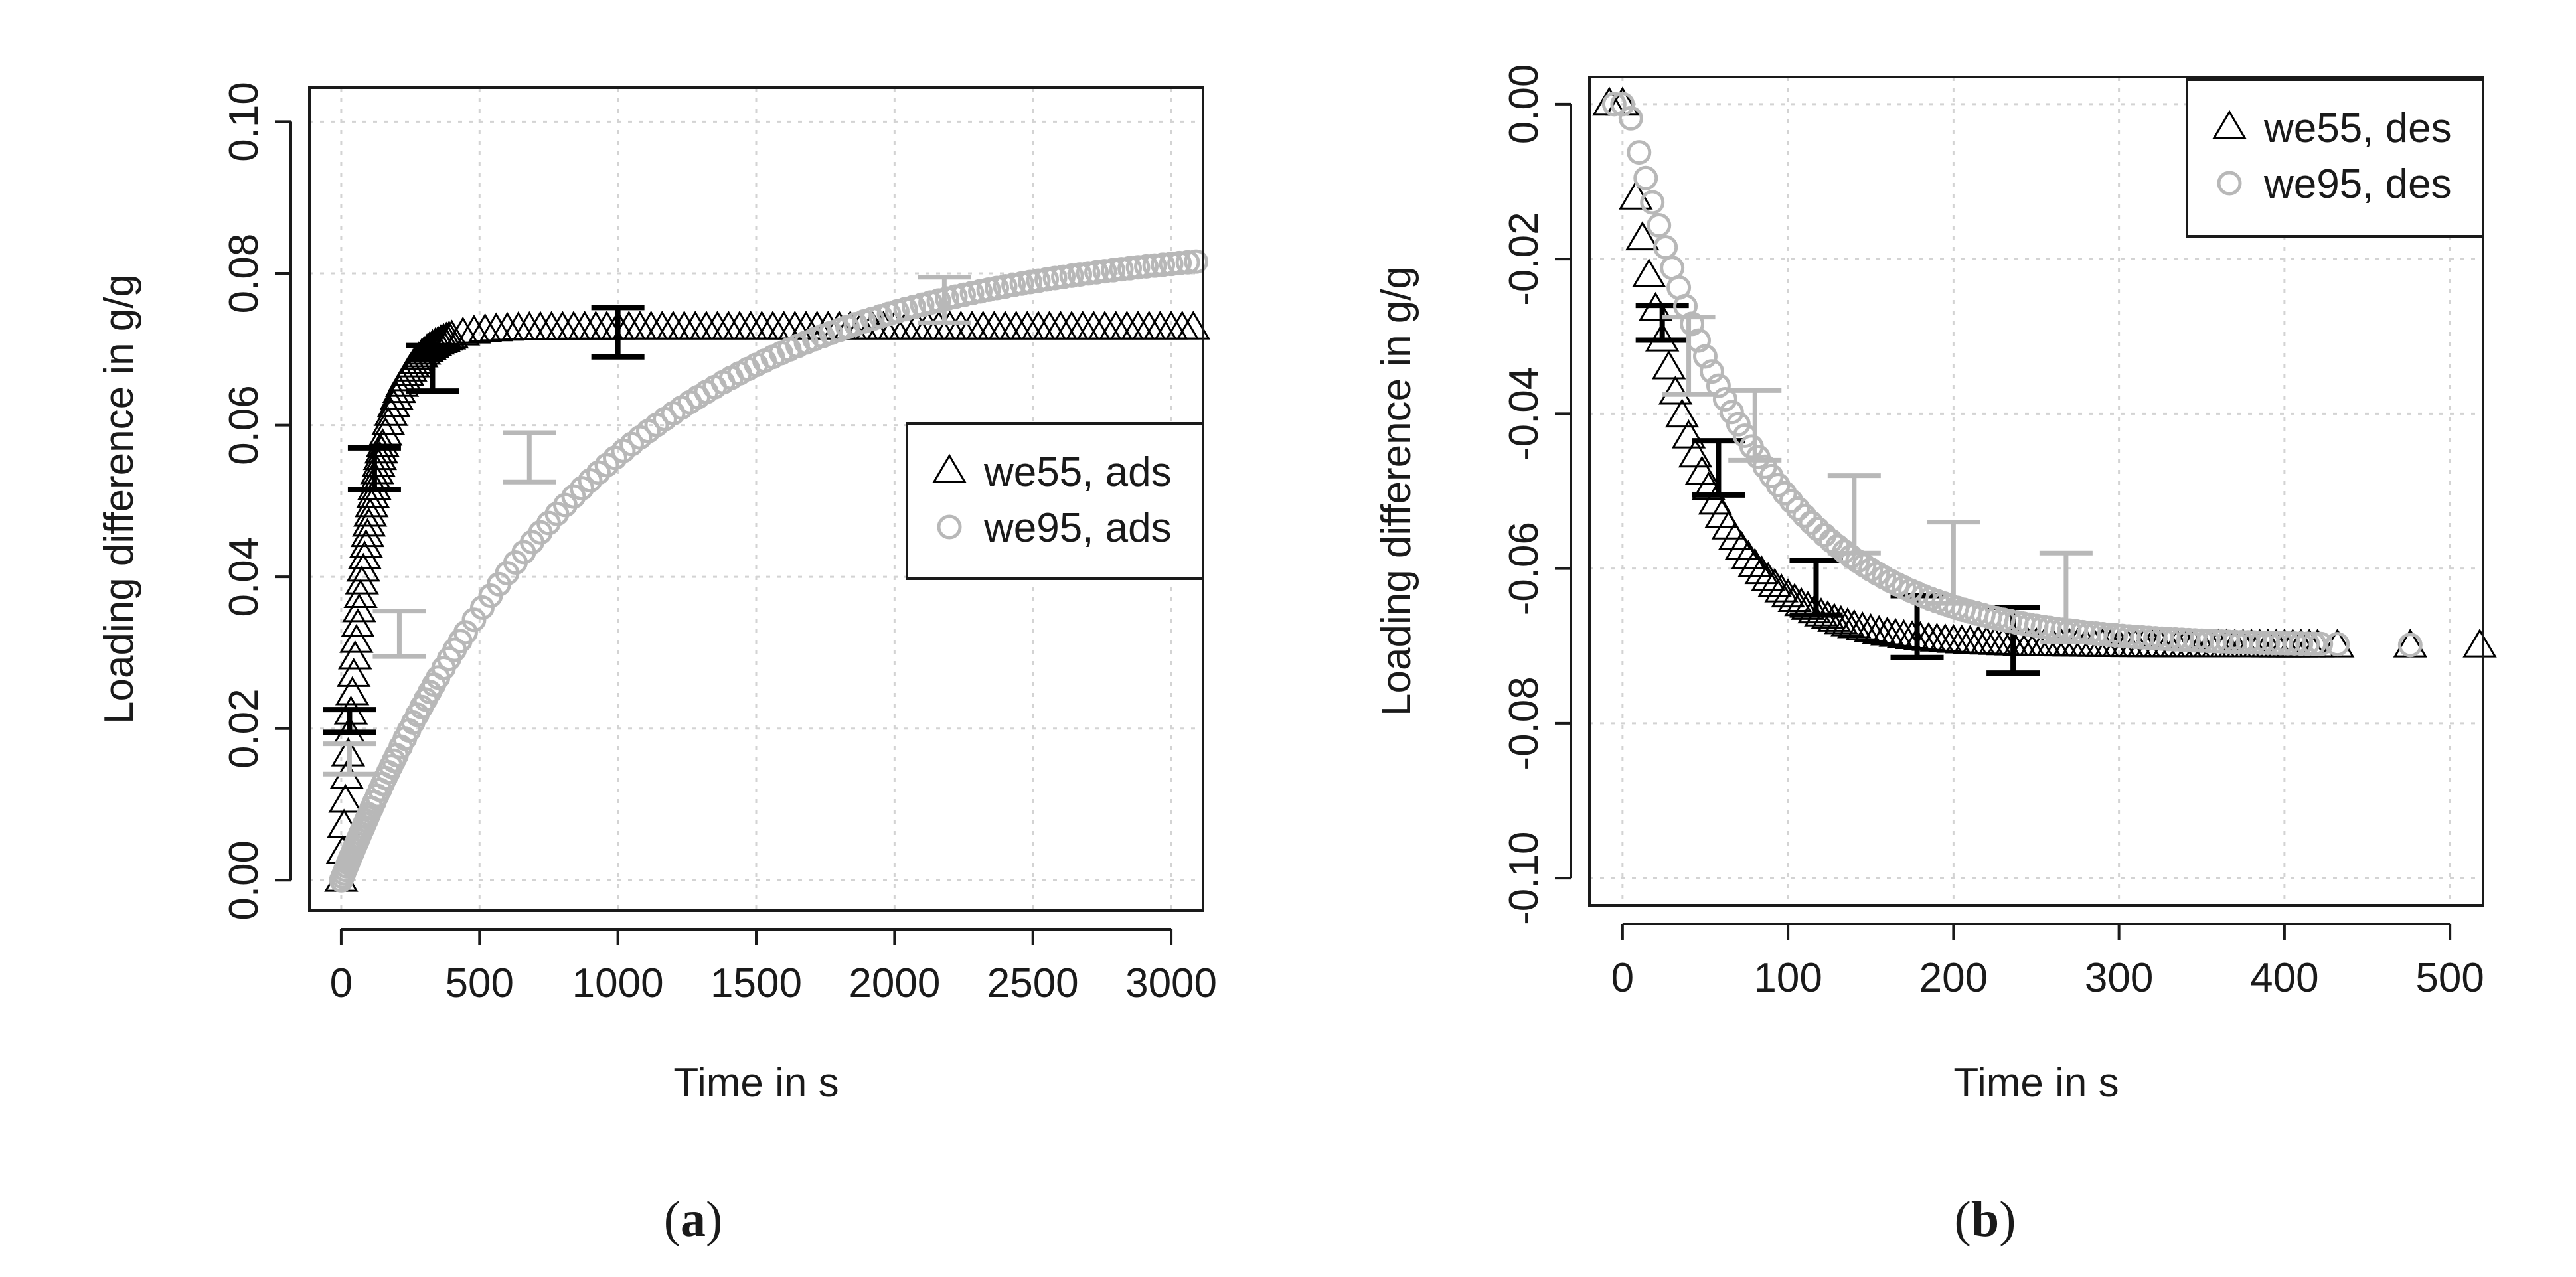 The width and height of the screenshot is (2576, 1277). Describe the element at coordinates (244, 274) in the screenshot. I see `y-tick-label: 0.08` at that location.